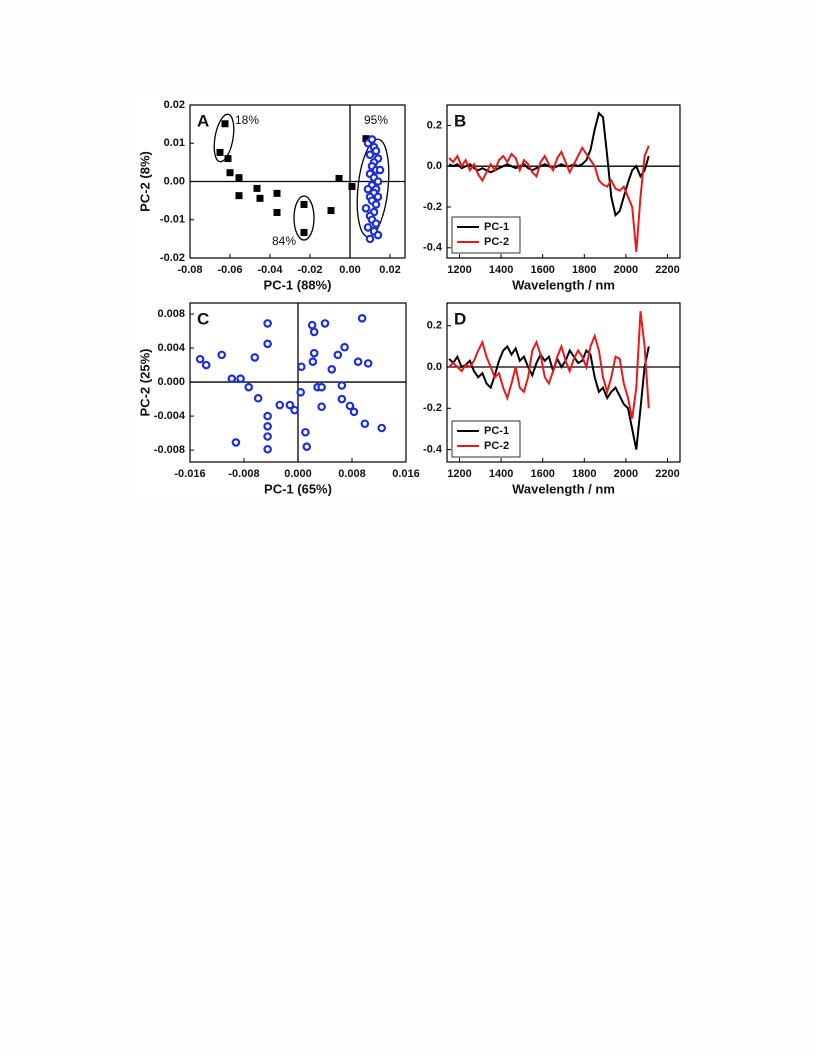 Image resolution: width=816 pixels, height=1056 pixels. I want to click on legend-label: PC-2, so click(496, 242).